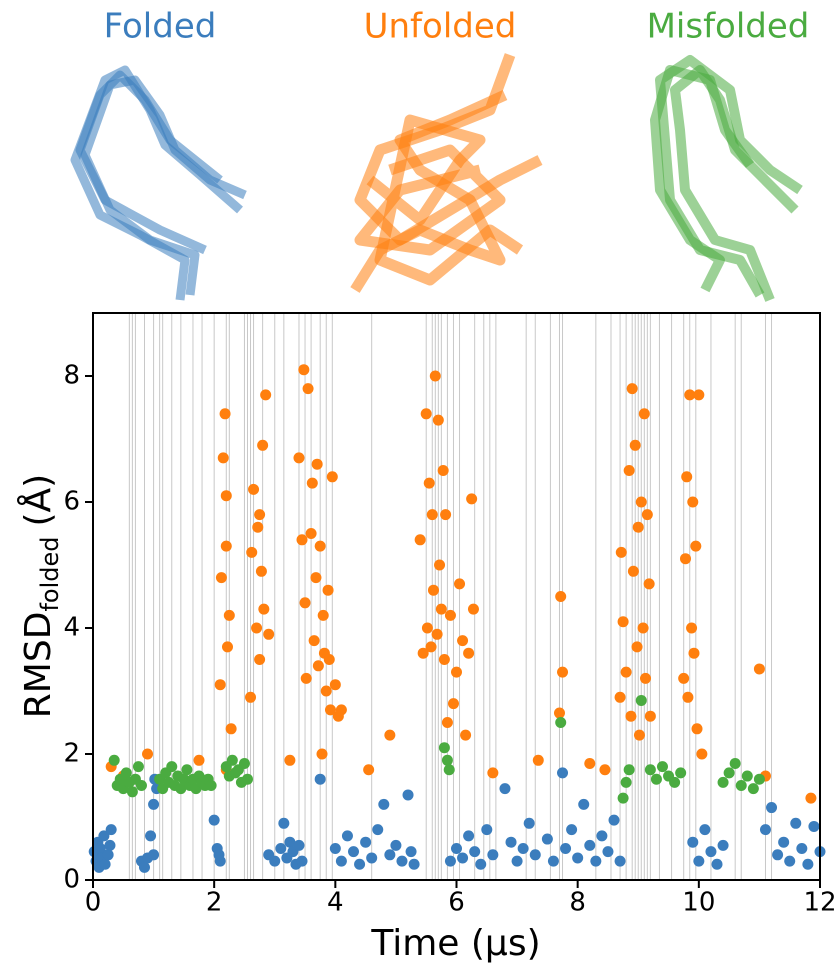 The image size is (840, 969). I want to click on x-tick-label: 8, so click(577, 902).